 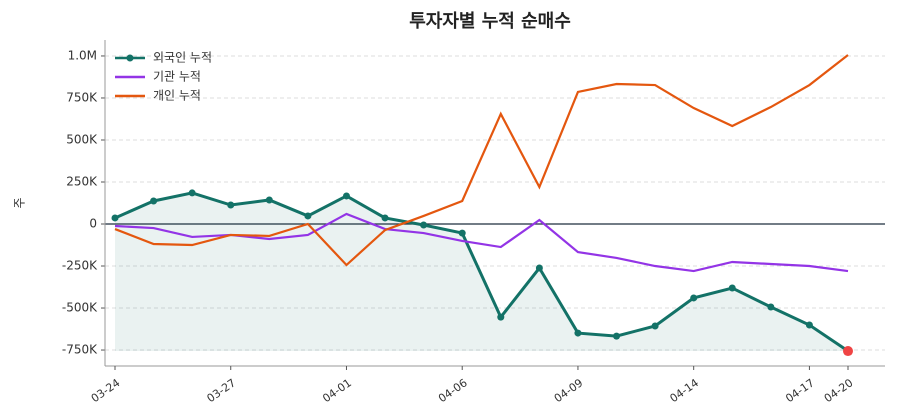 I want to click on x-tick-label: 04-17, so click(x=800, y=390).